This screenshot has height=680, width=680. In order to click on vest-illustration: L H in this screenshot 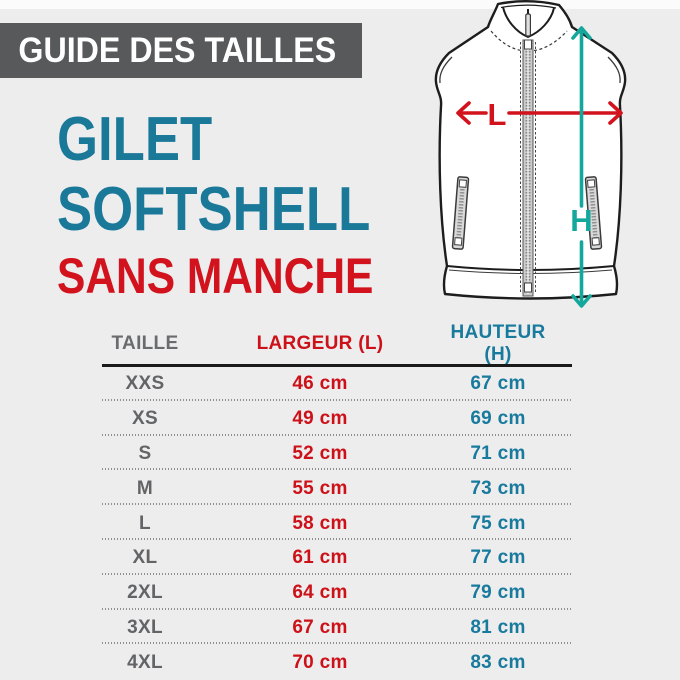, I will do `click(530, 154)`.